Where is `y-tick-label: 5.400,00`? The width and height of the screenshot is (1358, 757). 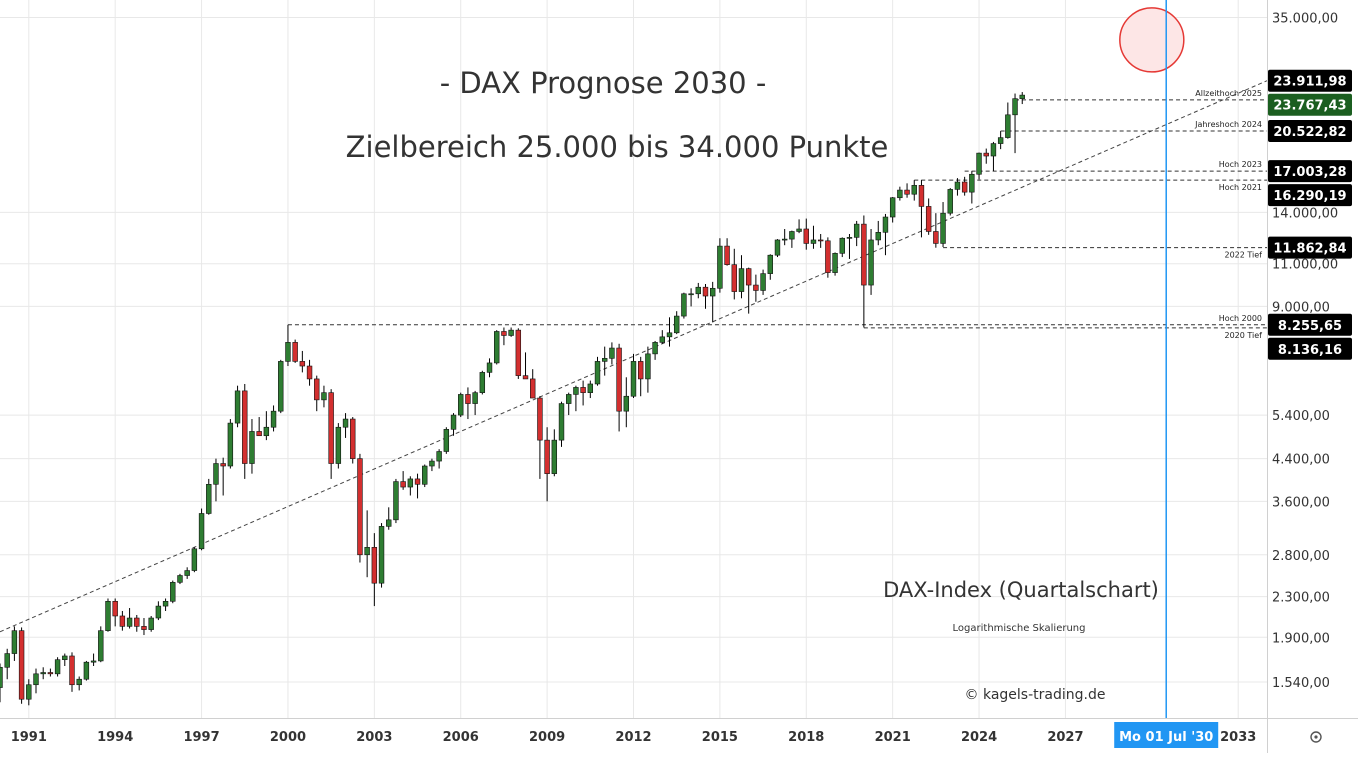
y-tick-label: 5.400,00 is located at coordinates (1301, 416).